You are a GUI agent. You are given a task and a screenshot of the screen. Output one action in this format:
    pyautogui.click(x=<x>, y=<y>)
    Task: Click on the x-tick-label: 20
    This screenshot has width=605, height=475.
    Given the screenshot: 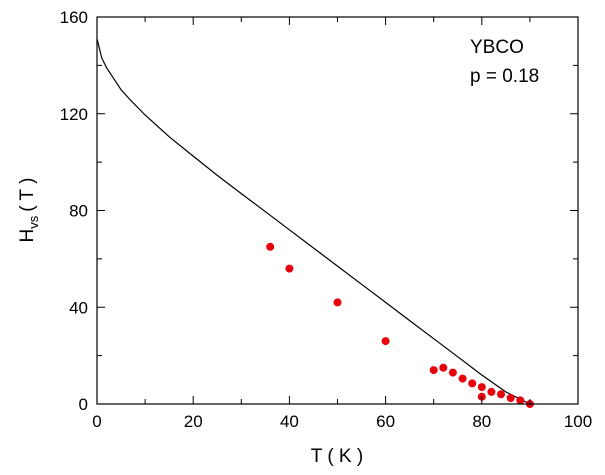 What is the action you would take?
    pyautogui.click(x=193, y=421)
    